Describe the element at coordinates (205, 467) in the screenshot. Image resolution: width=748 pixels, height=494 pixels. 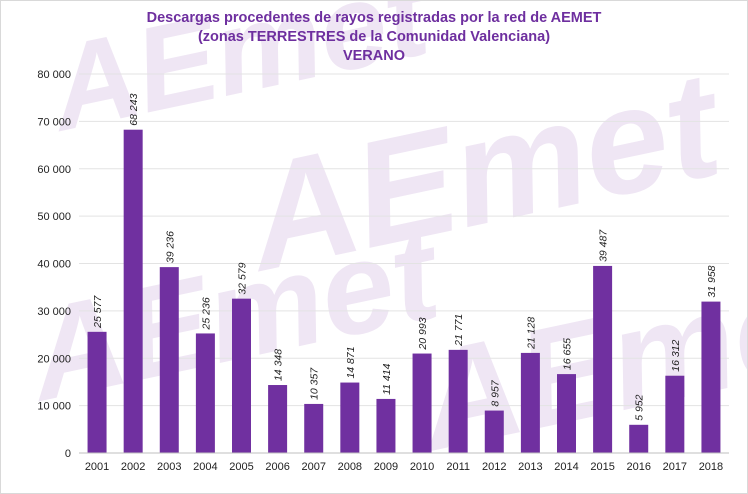
I see `x-tick-label: 2004` at that location.